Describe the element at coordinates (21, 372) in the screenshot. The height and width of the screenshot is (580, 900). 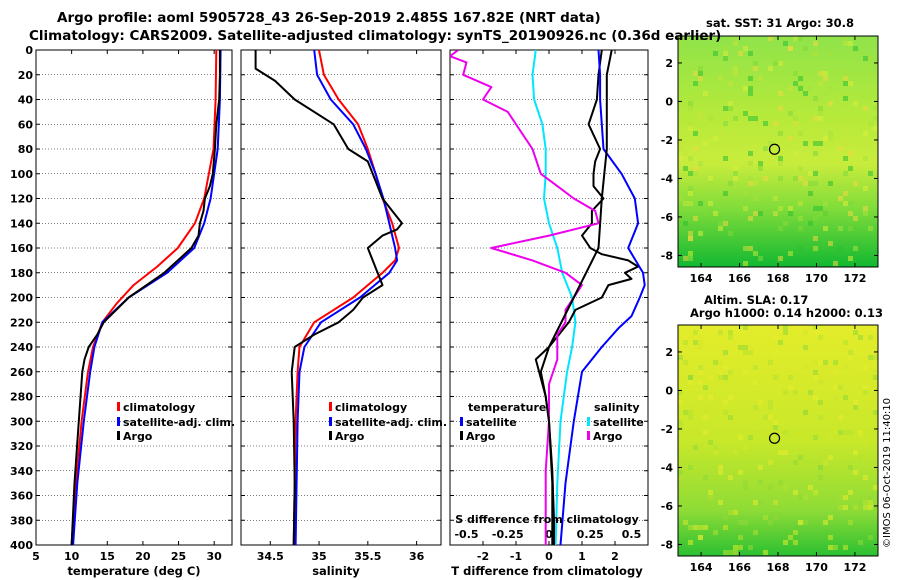
I see `y-tick-label: 260` at that location.